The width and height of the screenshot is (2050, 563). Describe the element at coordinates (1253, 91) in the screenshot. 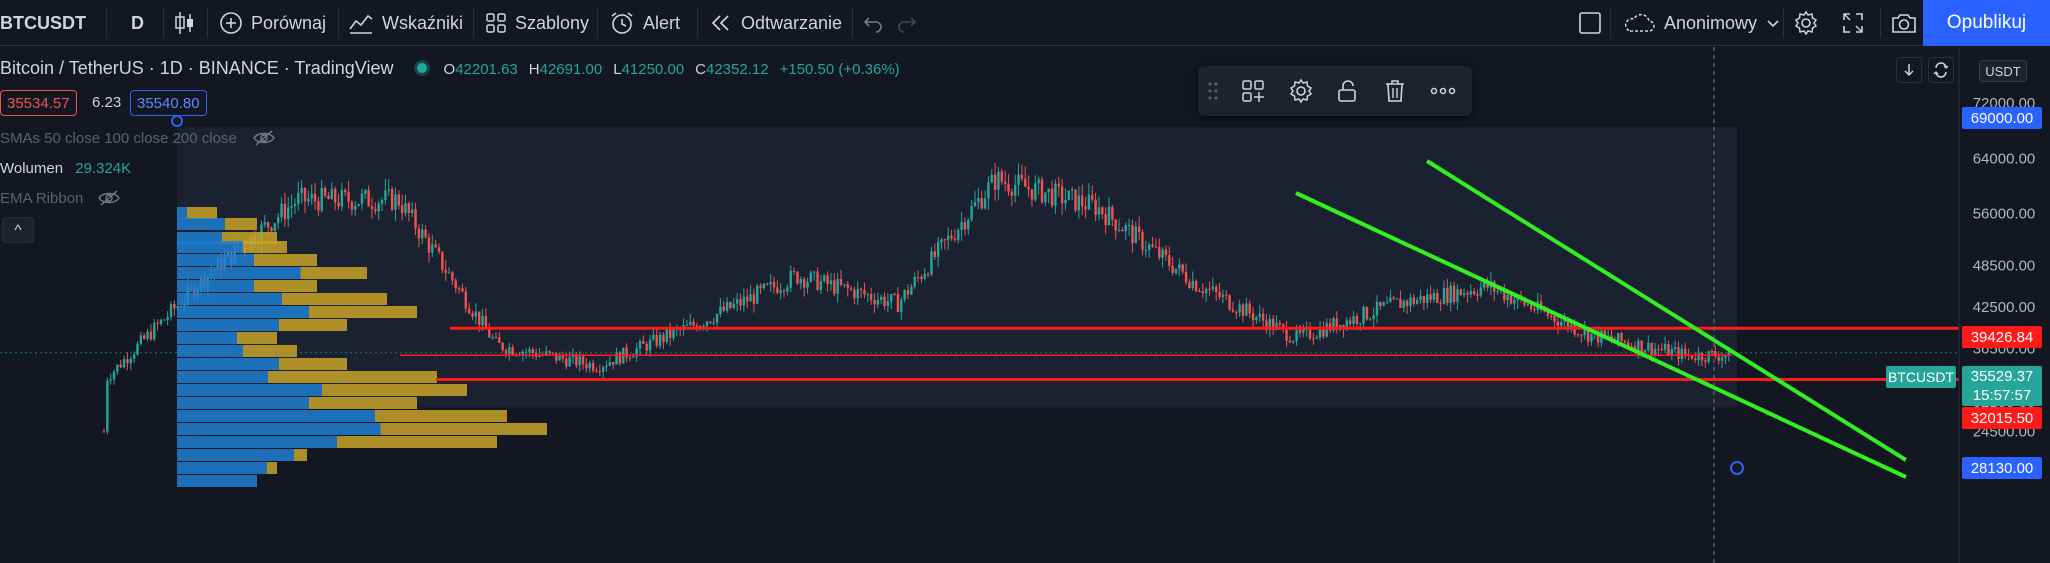

I see `template-icon` at that location.